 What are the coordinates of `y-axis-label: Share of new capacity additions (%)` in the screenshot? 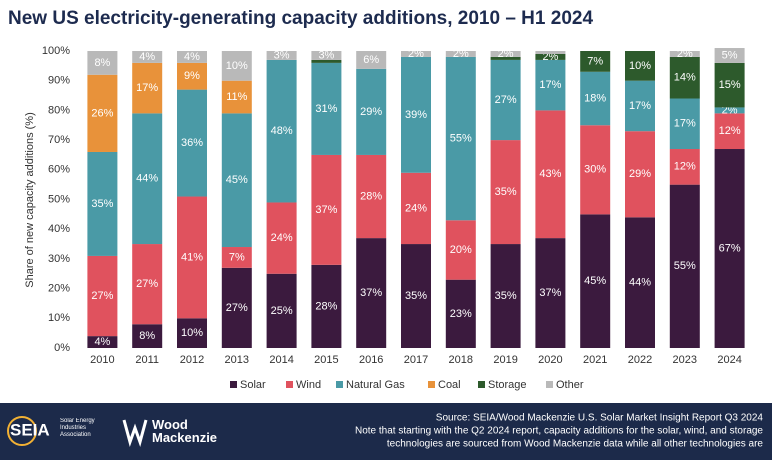 It's located at (30, 199).